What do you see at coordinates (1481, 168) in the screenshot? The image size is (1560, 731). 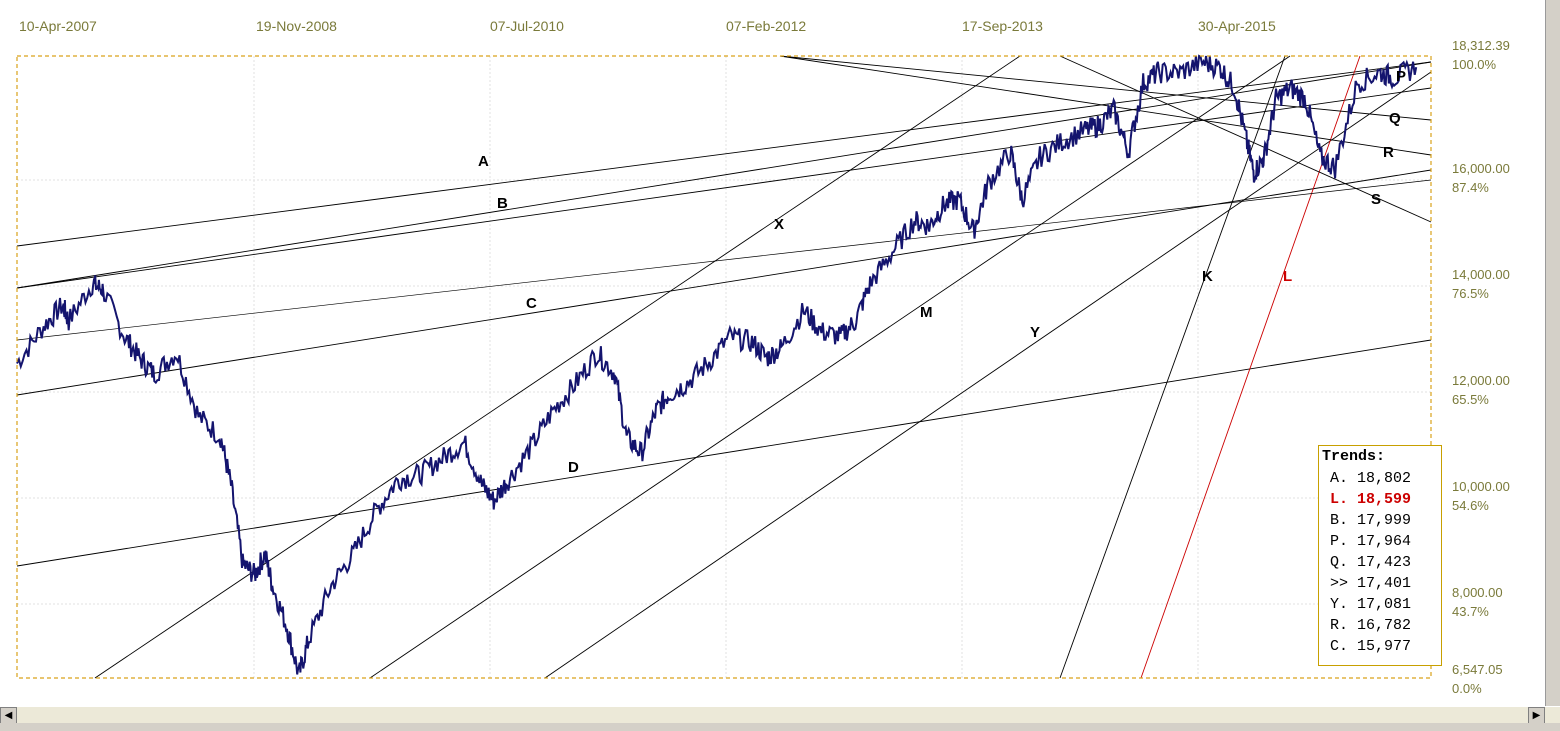 I see `y-price-label: 16,000.00` at bounding box center [1481, 168].